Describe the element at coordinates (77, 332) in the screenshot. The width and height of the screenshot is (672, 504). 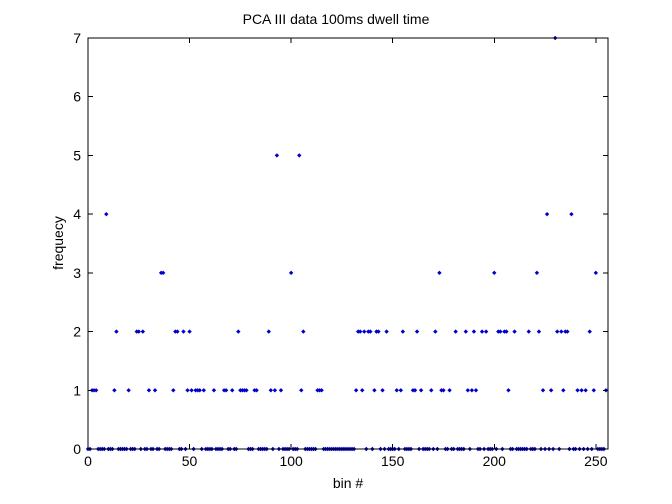
I see `y-tick-label: 2` at that location.